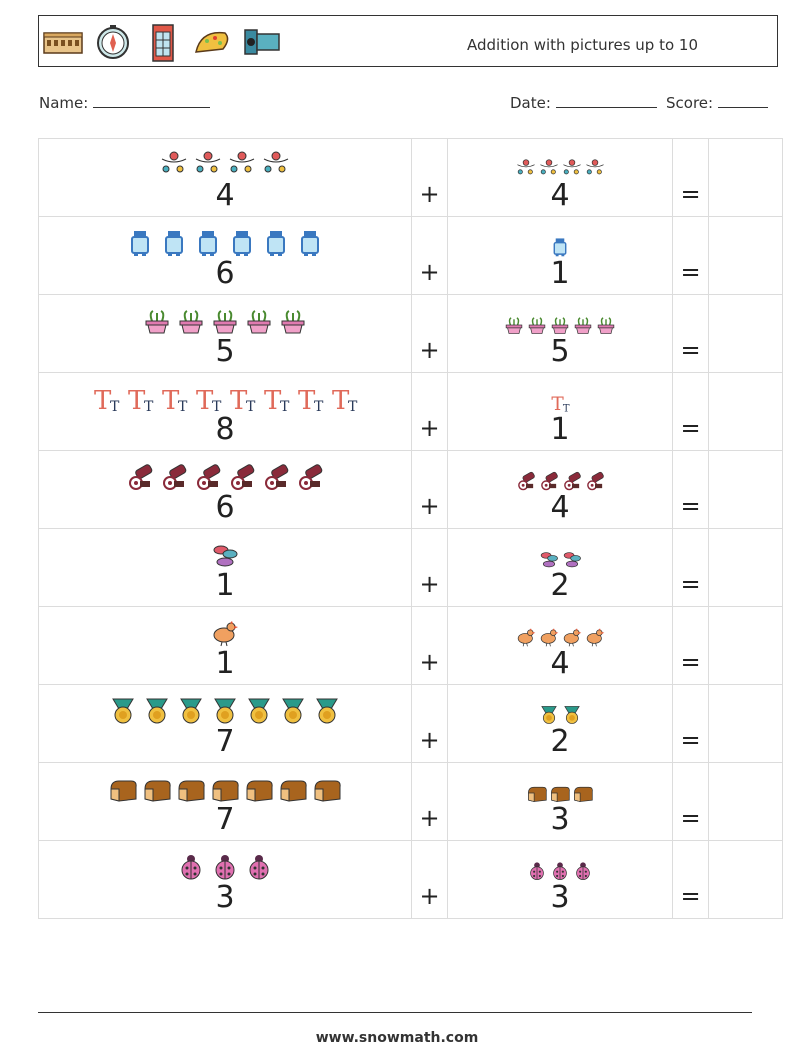 The image size is (794, 1053). Describe the element at coordinates (225, 177) in the screenshot. I see `operand-a-cell: 4` at that location.